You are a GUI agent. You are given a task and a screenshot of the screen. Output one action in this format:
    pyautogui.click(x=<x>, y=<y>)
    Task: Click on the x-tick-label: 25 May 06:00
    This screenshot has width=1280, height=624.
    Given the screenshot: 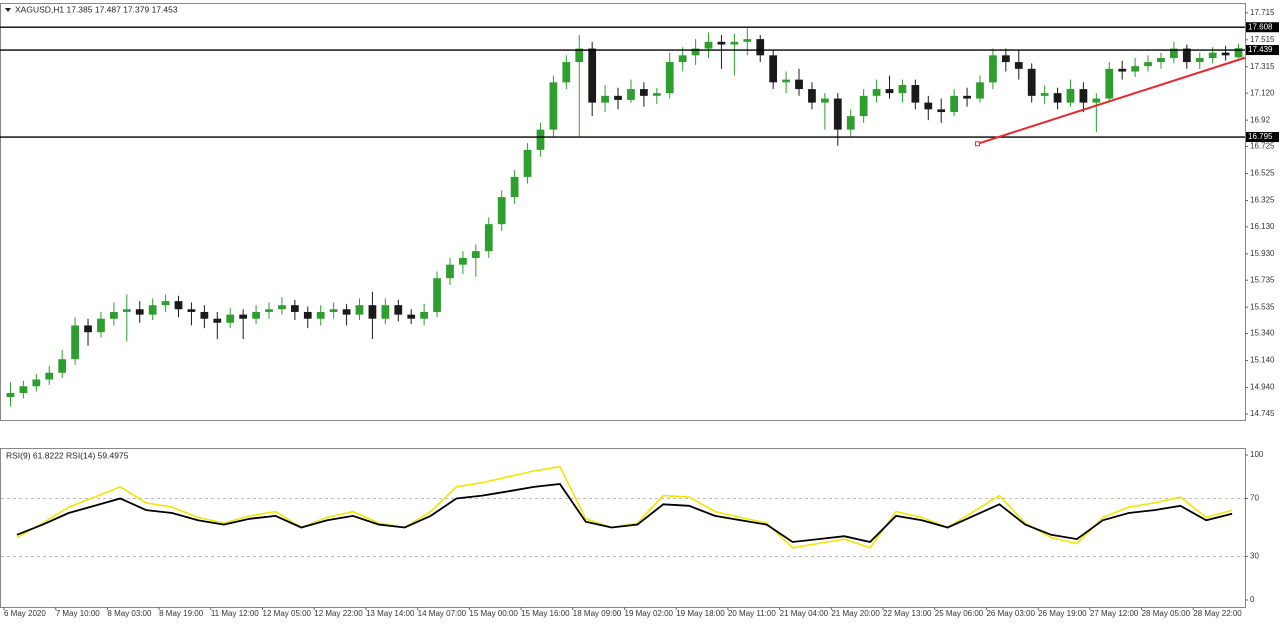 What is the action you would take?
    pyautogui.click(x=959, y=613)
    